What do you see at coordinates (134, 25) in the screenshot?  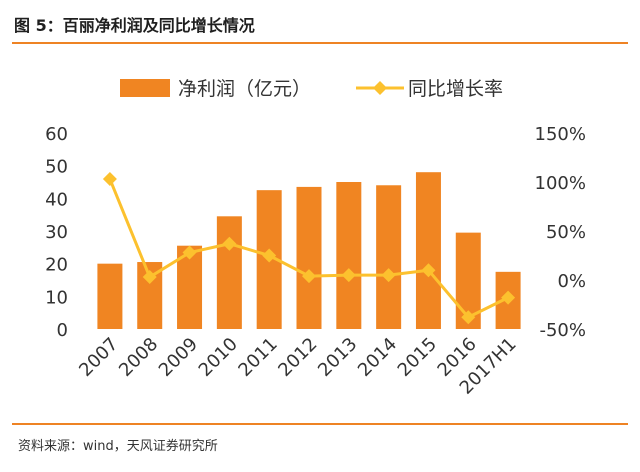 I see `page-title: 图 5：百丽净利润及同比增长情况` at bounding box center [134, 25].